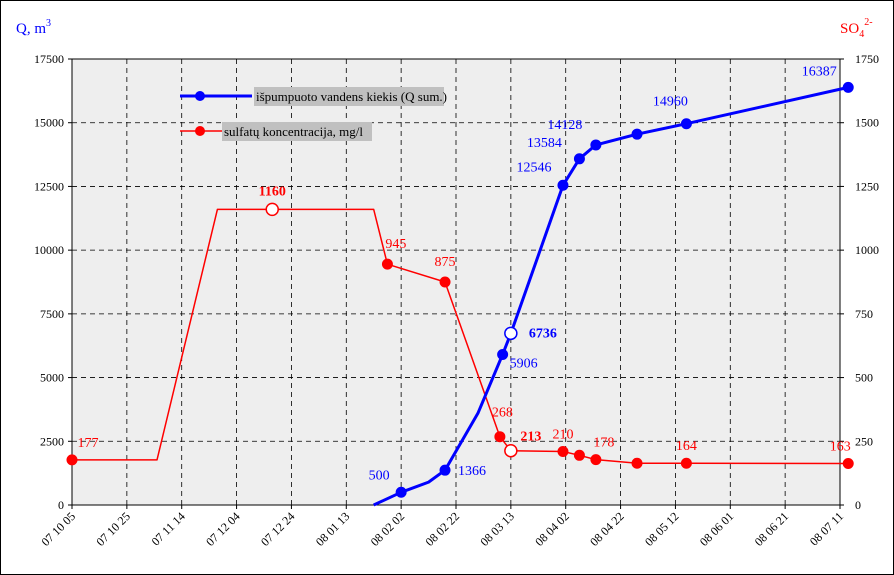 The width and height of the screenshot is (894, 575). I want to click on left-axis-title: Q, m3, so click(33, 27).